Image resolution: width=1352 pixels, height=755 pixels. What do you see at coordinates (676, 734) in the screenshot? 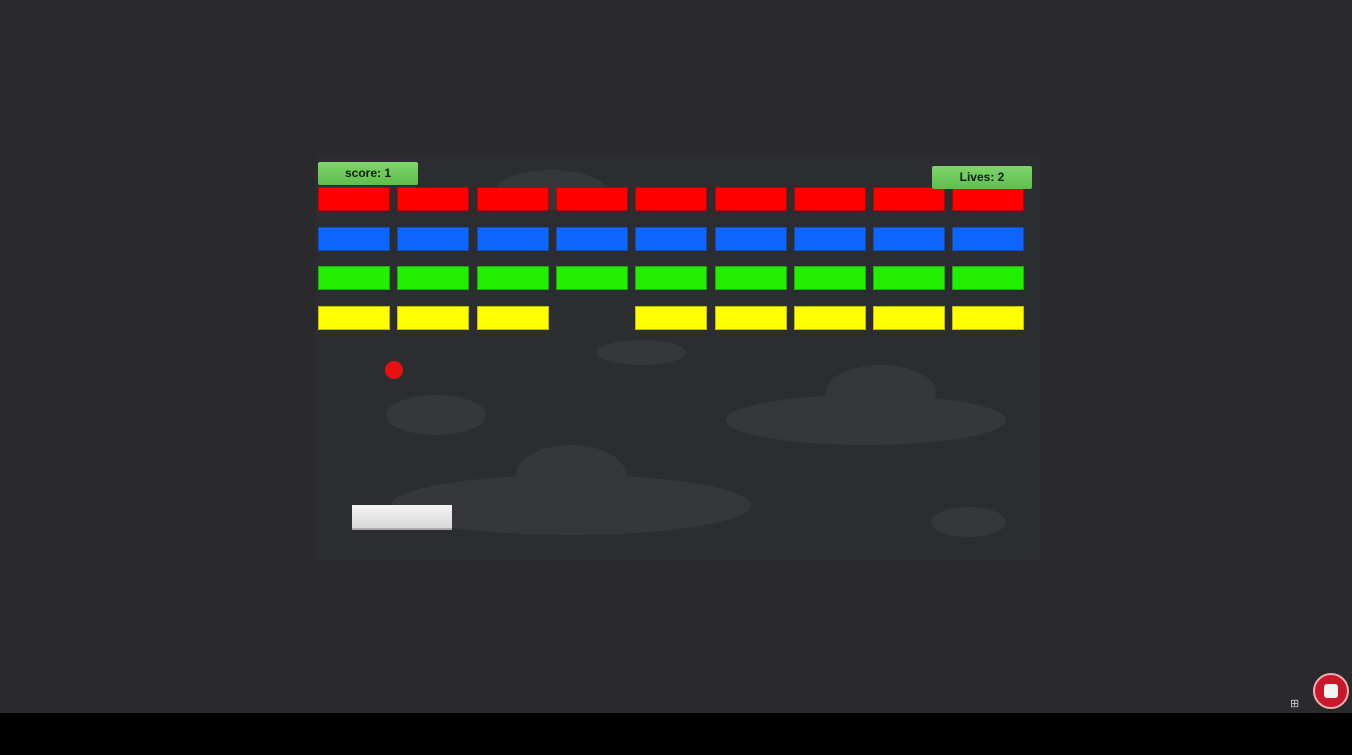
I see `bottom-bar` at bounding box center [676, 734].